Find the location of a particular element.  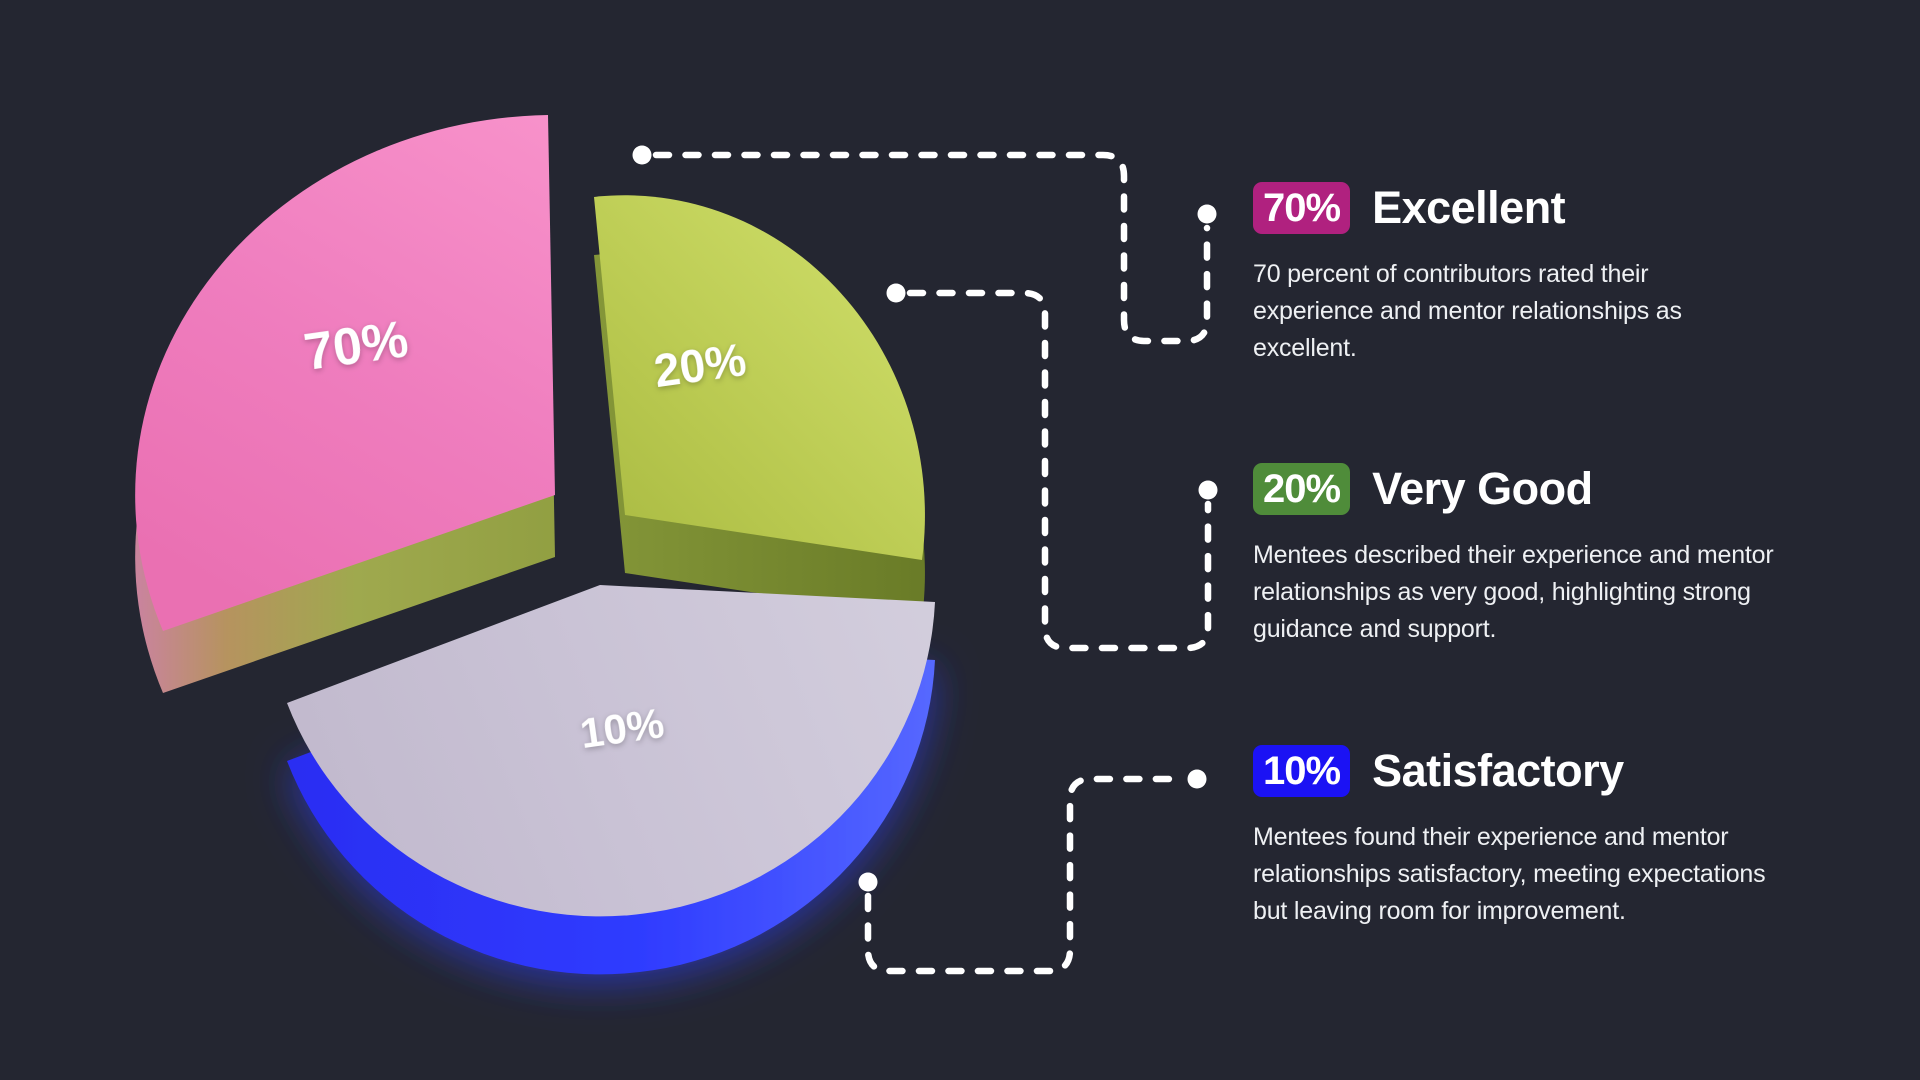

connector-excellent-start-dot is located at coordinates (642, 155).